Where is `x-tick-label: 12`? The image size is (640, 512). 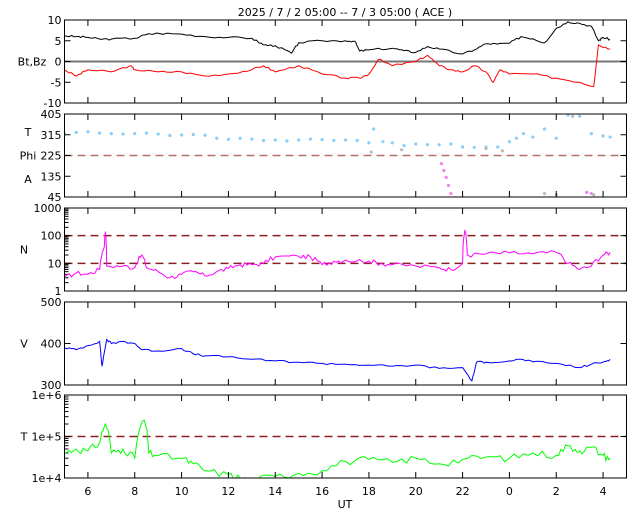 x-tick-label: 12 is located at coordinates (228, 491).